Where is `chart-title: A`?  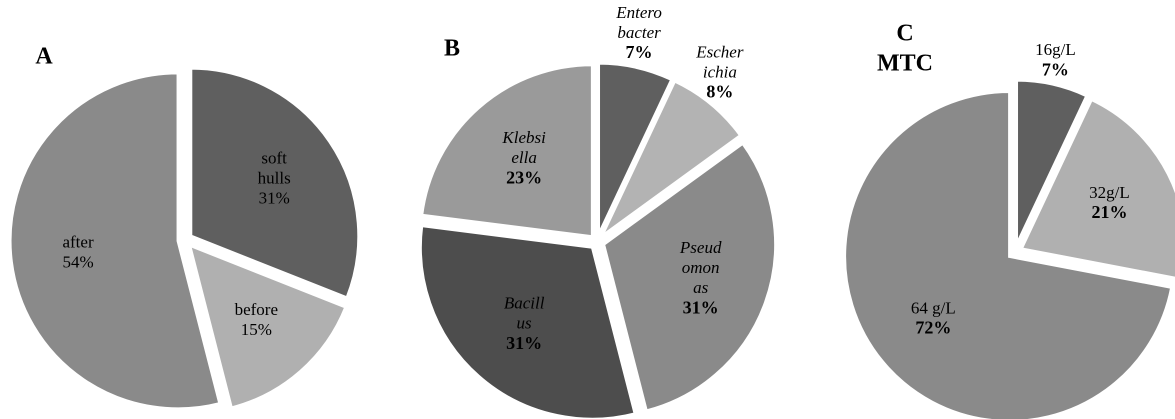
chart-title: A is located at coordinates (44, 57).